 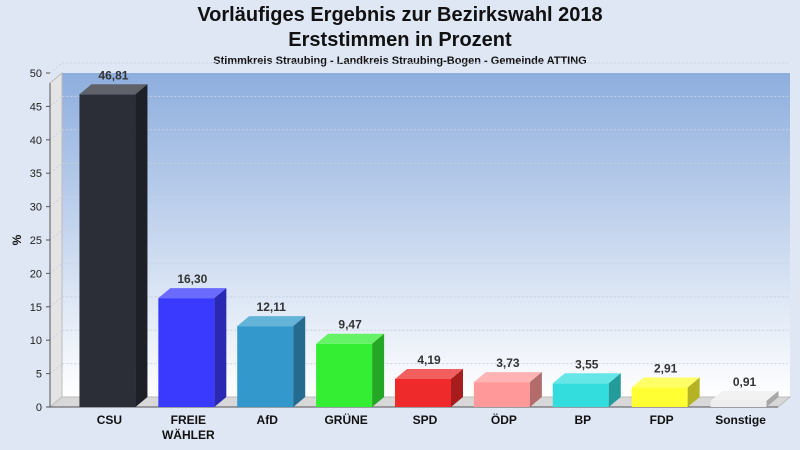 What do you see at coordinates (662, 420) in the screenshot?
I see `x-tick-label: FDP` at bounding box center [662, 420].